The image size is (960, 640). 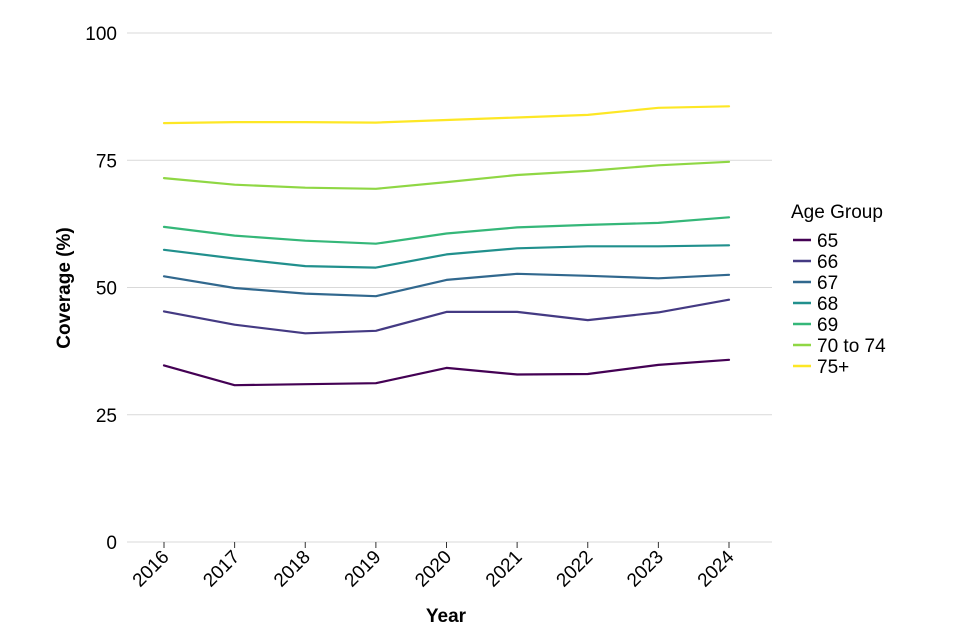 What do you see at coordinates (645, 569) in the screenshot?
I see `x-tick-label: 2023` at bounding box center [645, 569].